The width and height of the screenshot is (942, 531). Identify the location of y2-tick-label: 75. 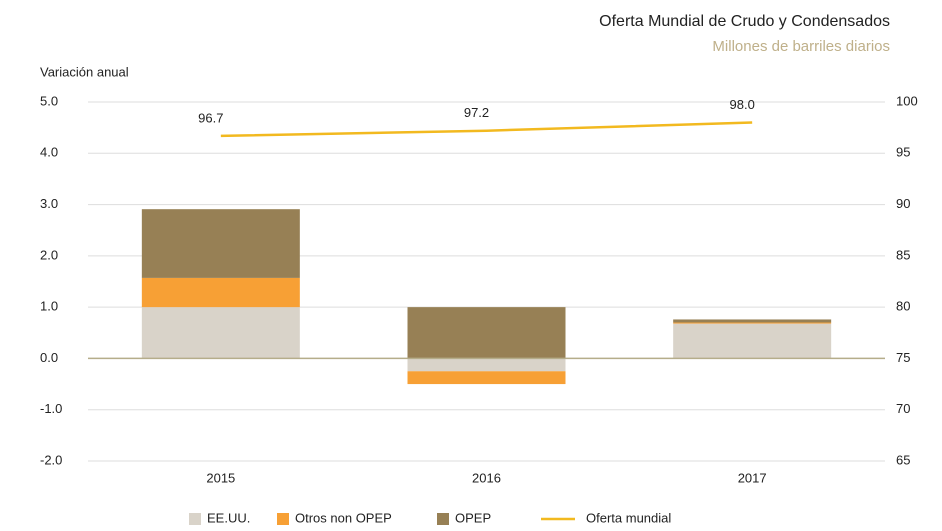
(903, 357).